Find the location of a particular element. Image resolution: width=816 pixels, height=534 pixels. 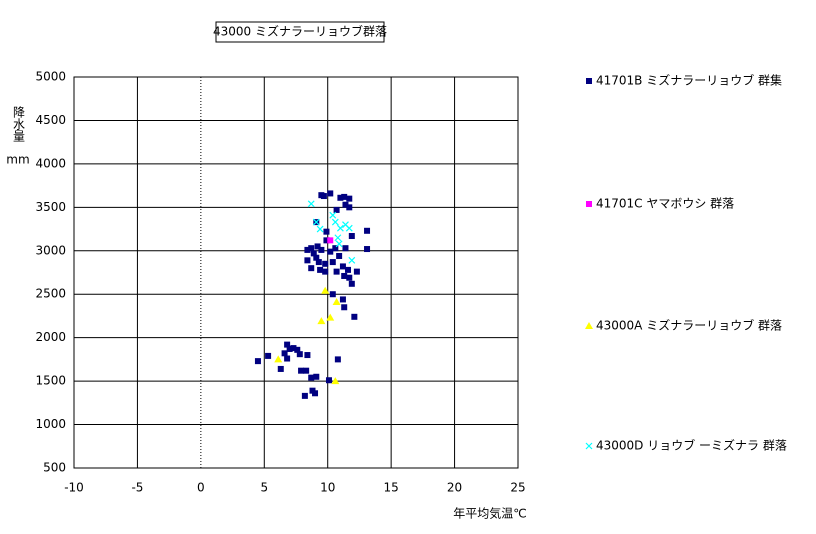

x-tick-label: 10 is located at coordinates (327, 488).